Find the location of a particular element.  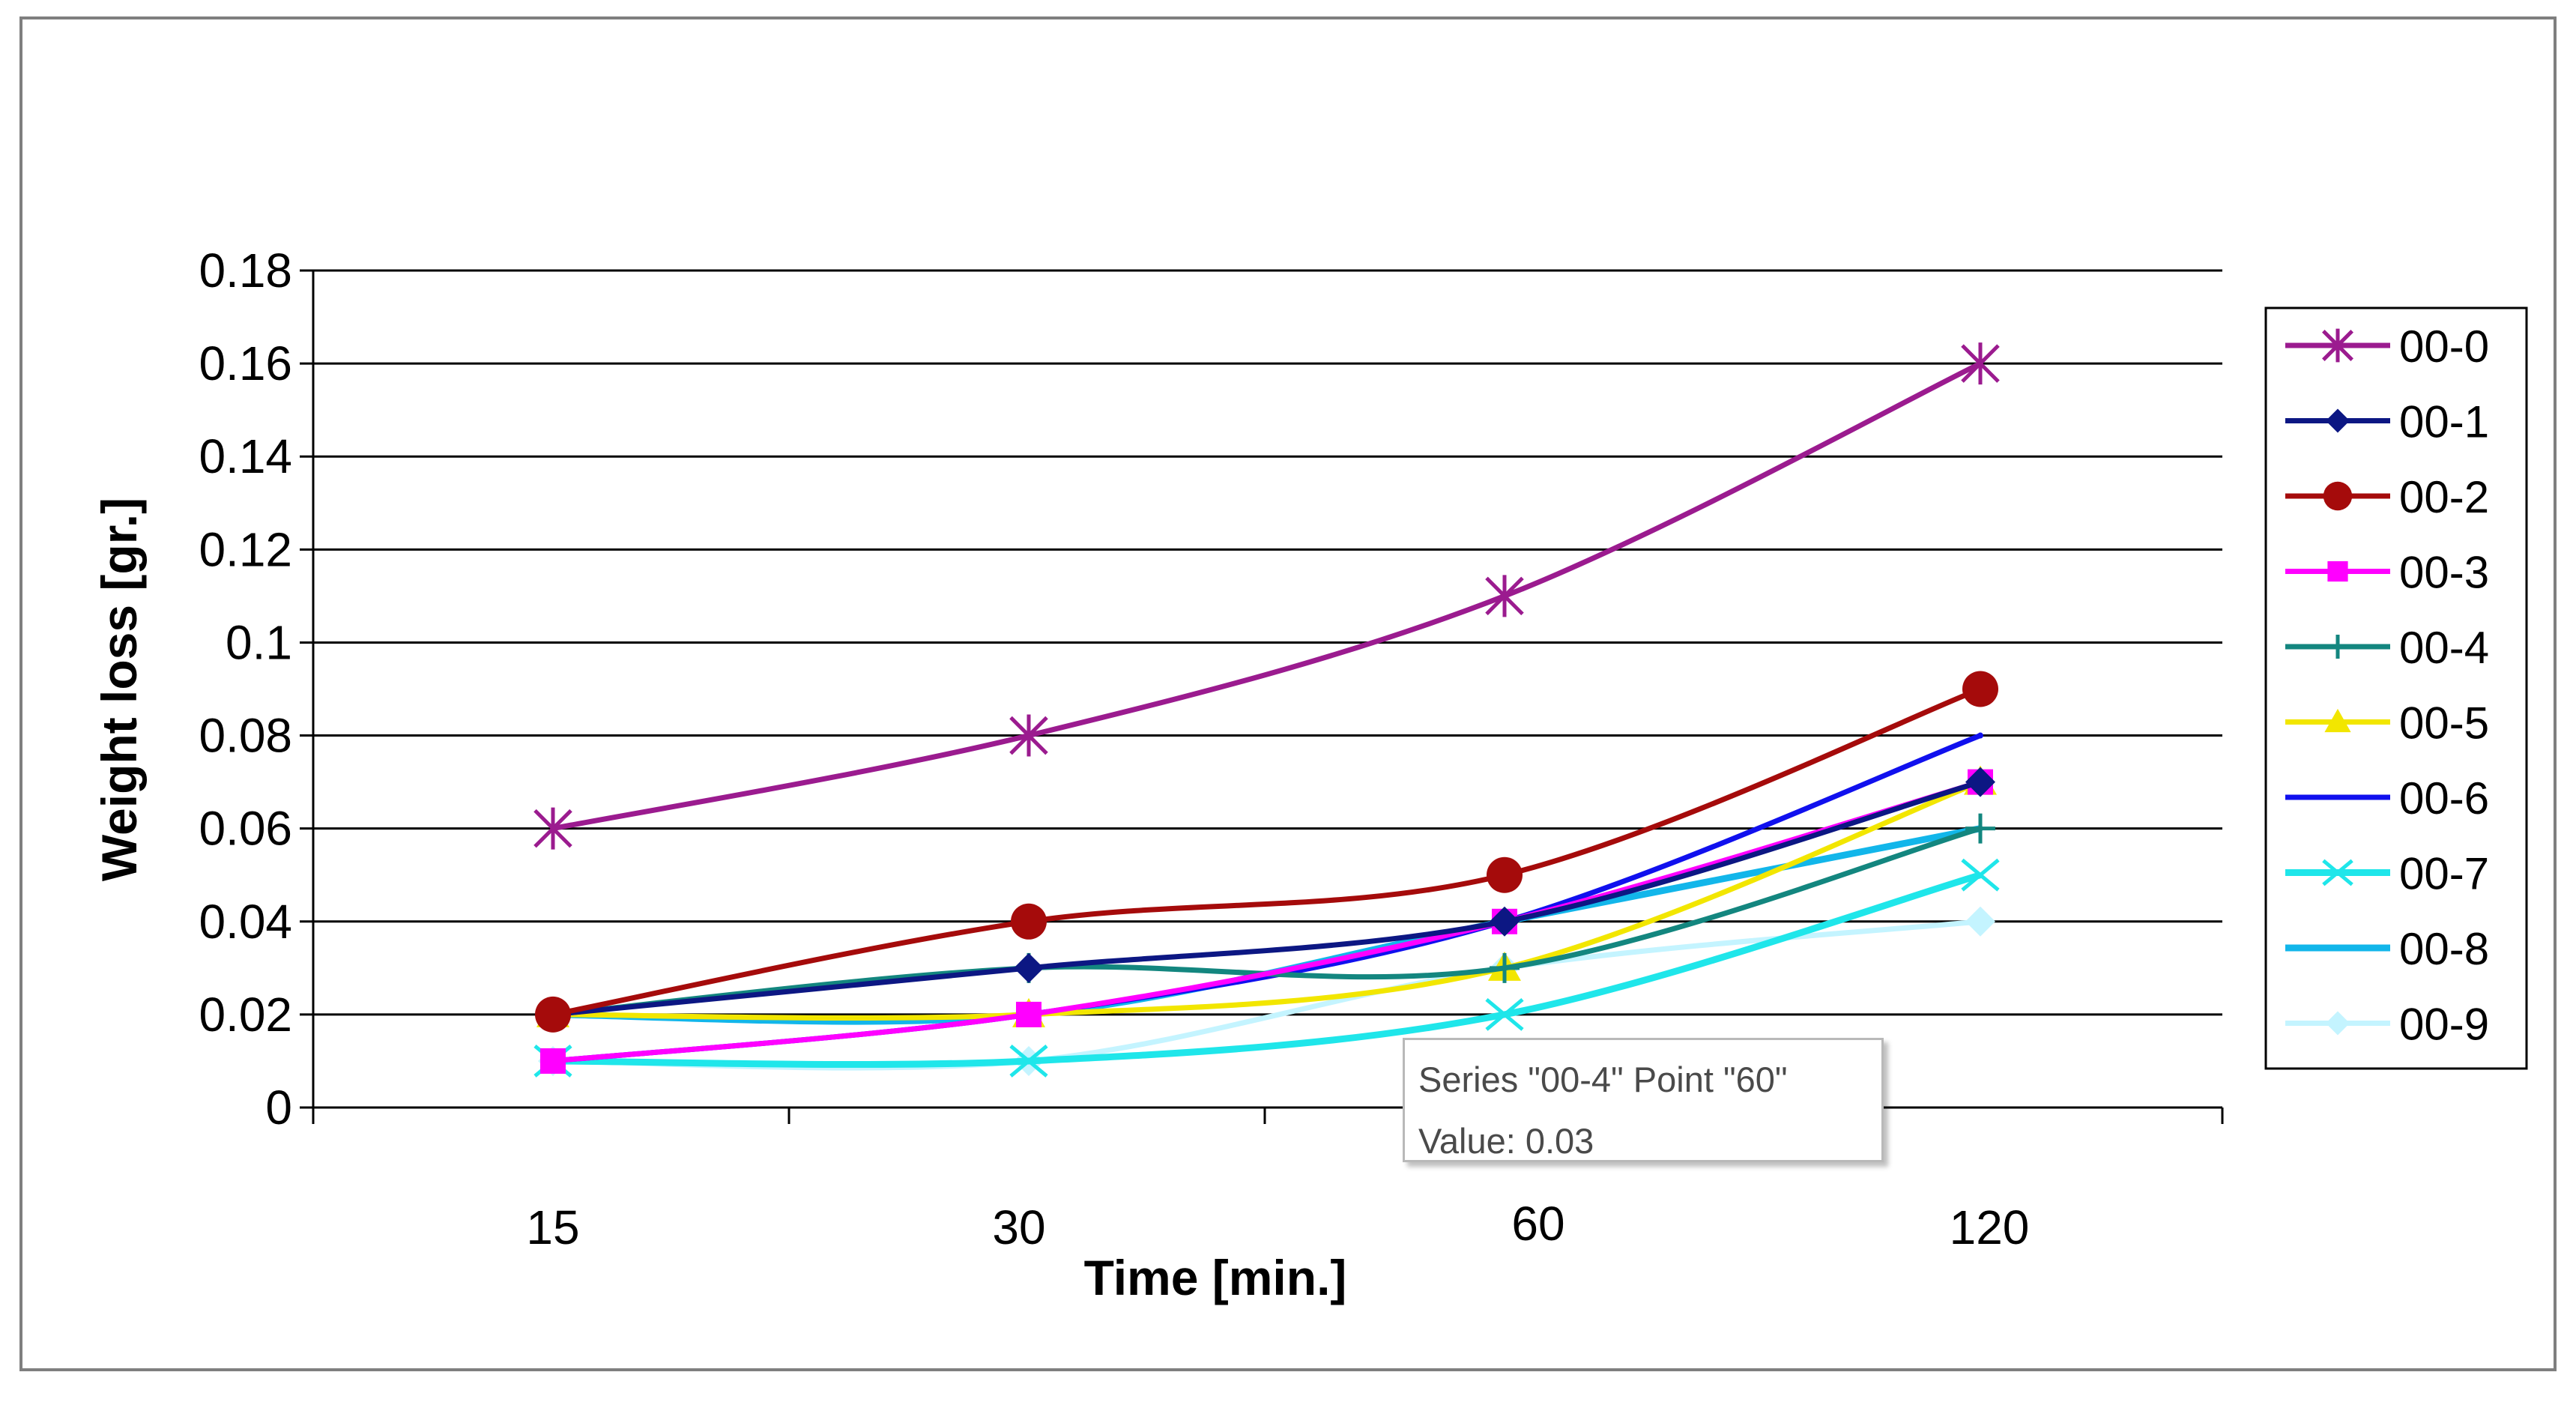

legend-item: 00-1 is located at coordinates (2387, 422).